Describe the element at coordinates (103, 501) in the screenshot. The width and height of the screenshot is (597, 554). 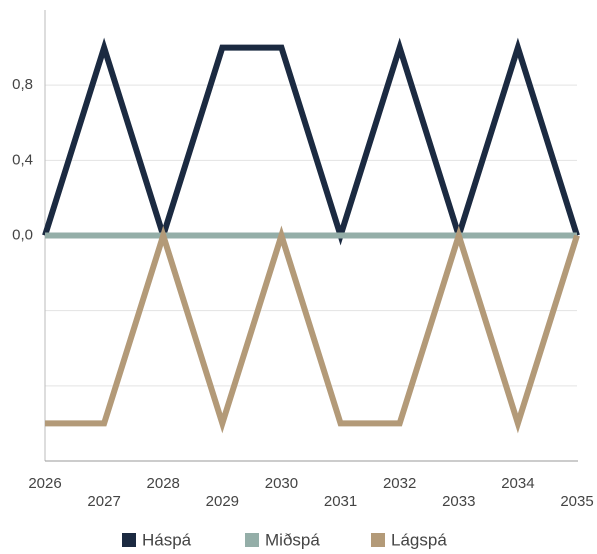
I see `x-tick-label: 2027` at that location.